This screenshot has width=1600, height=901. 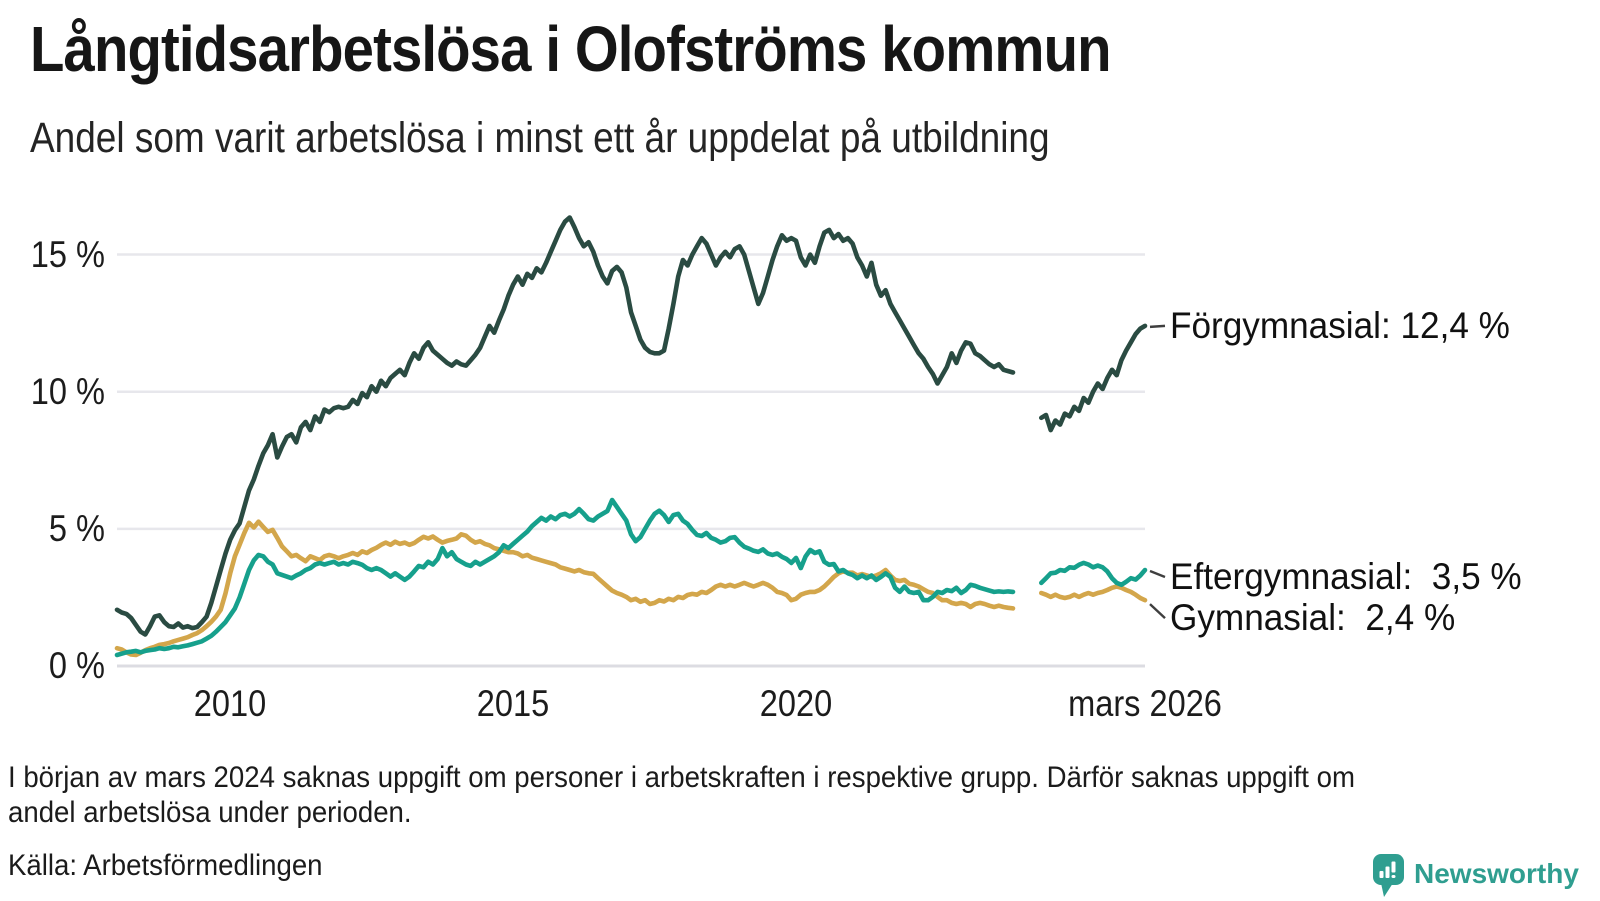 What do you see at coordinates (67, 391) in the screenshot?
I see `y-tick-2: 10 %` at bounding box center [67, 391].